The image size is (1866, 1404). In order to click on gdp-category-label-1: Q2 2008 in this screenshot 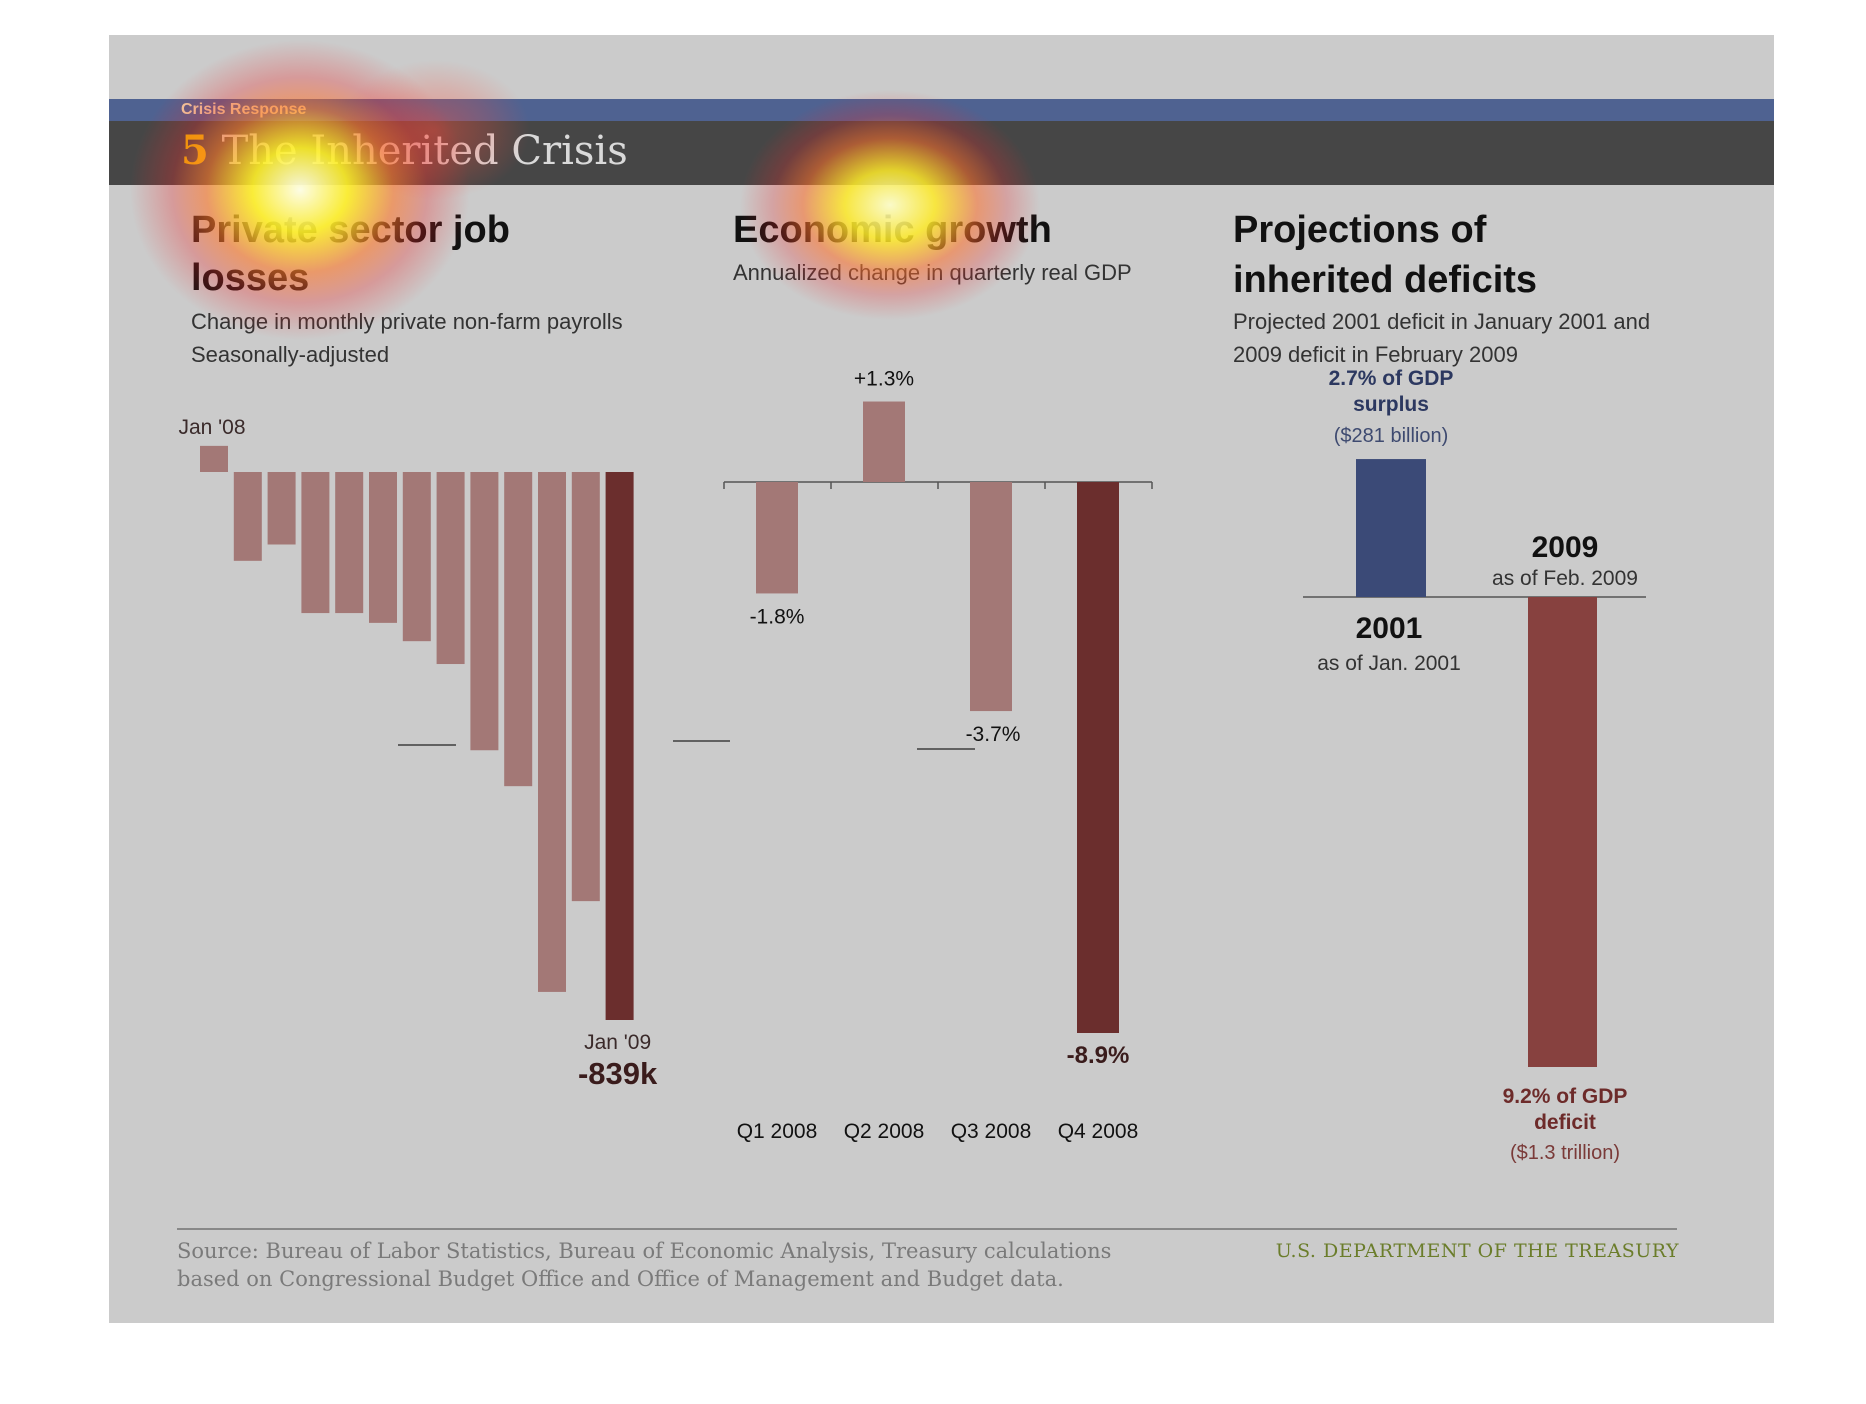, I will do `click(884, 1131)`.